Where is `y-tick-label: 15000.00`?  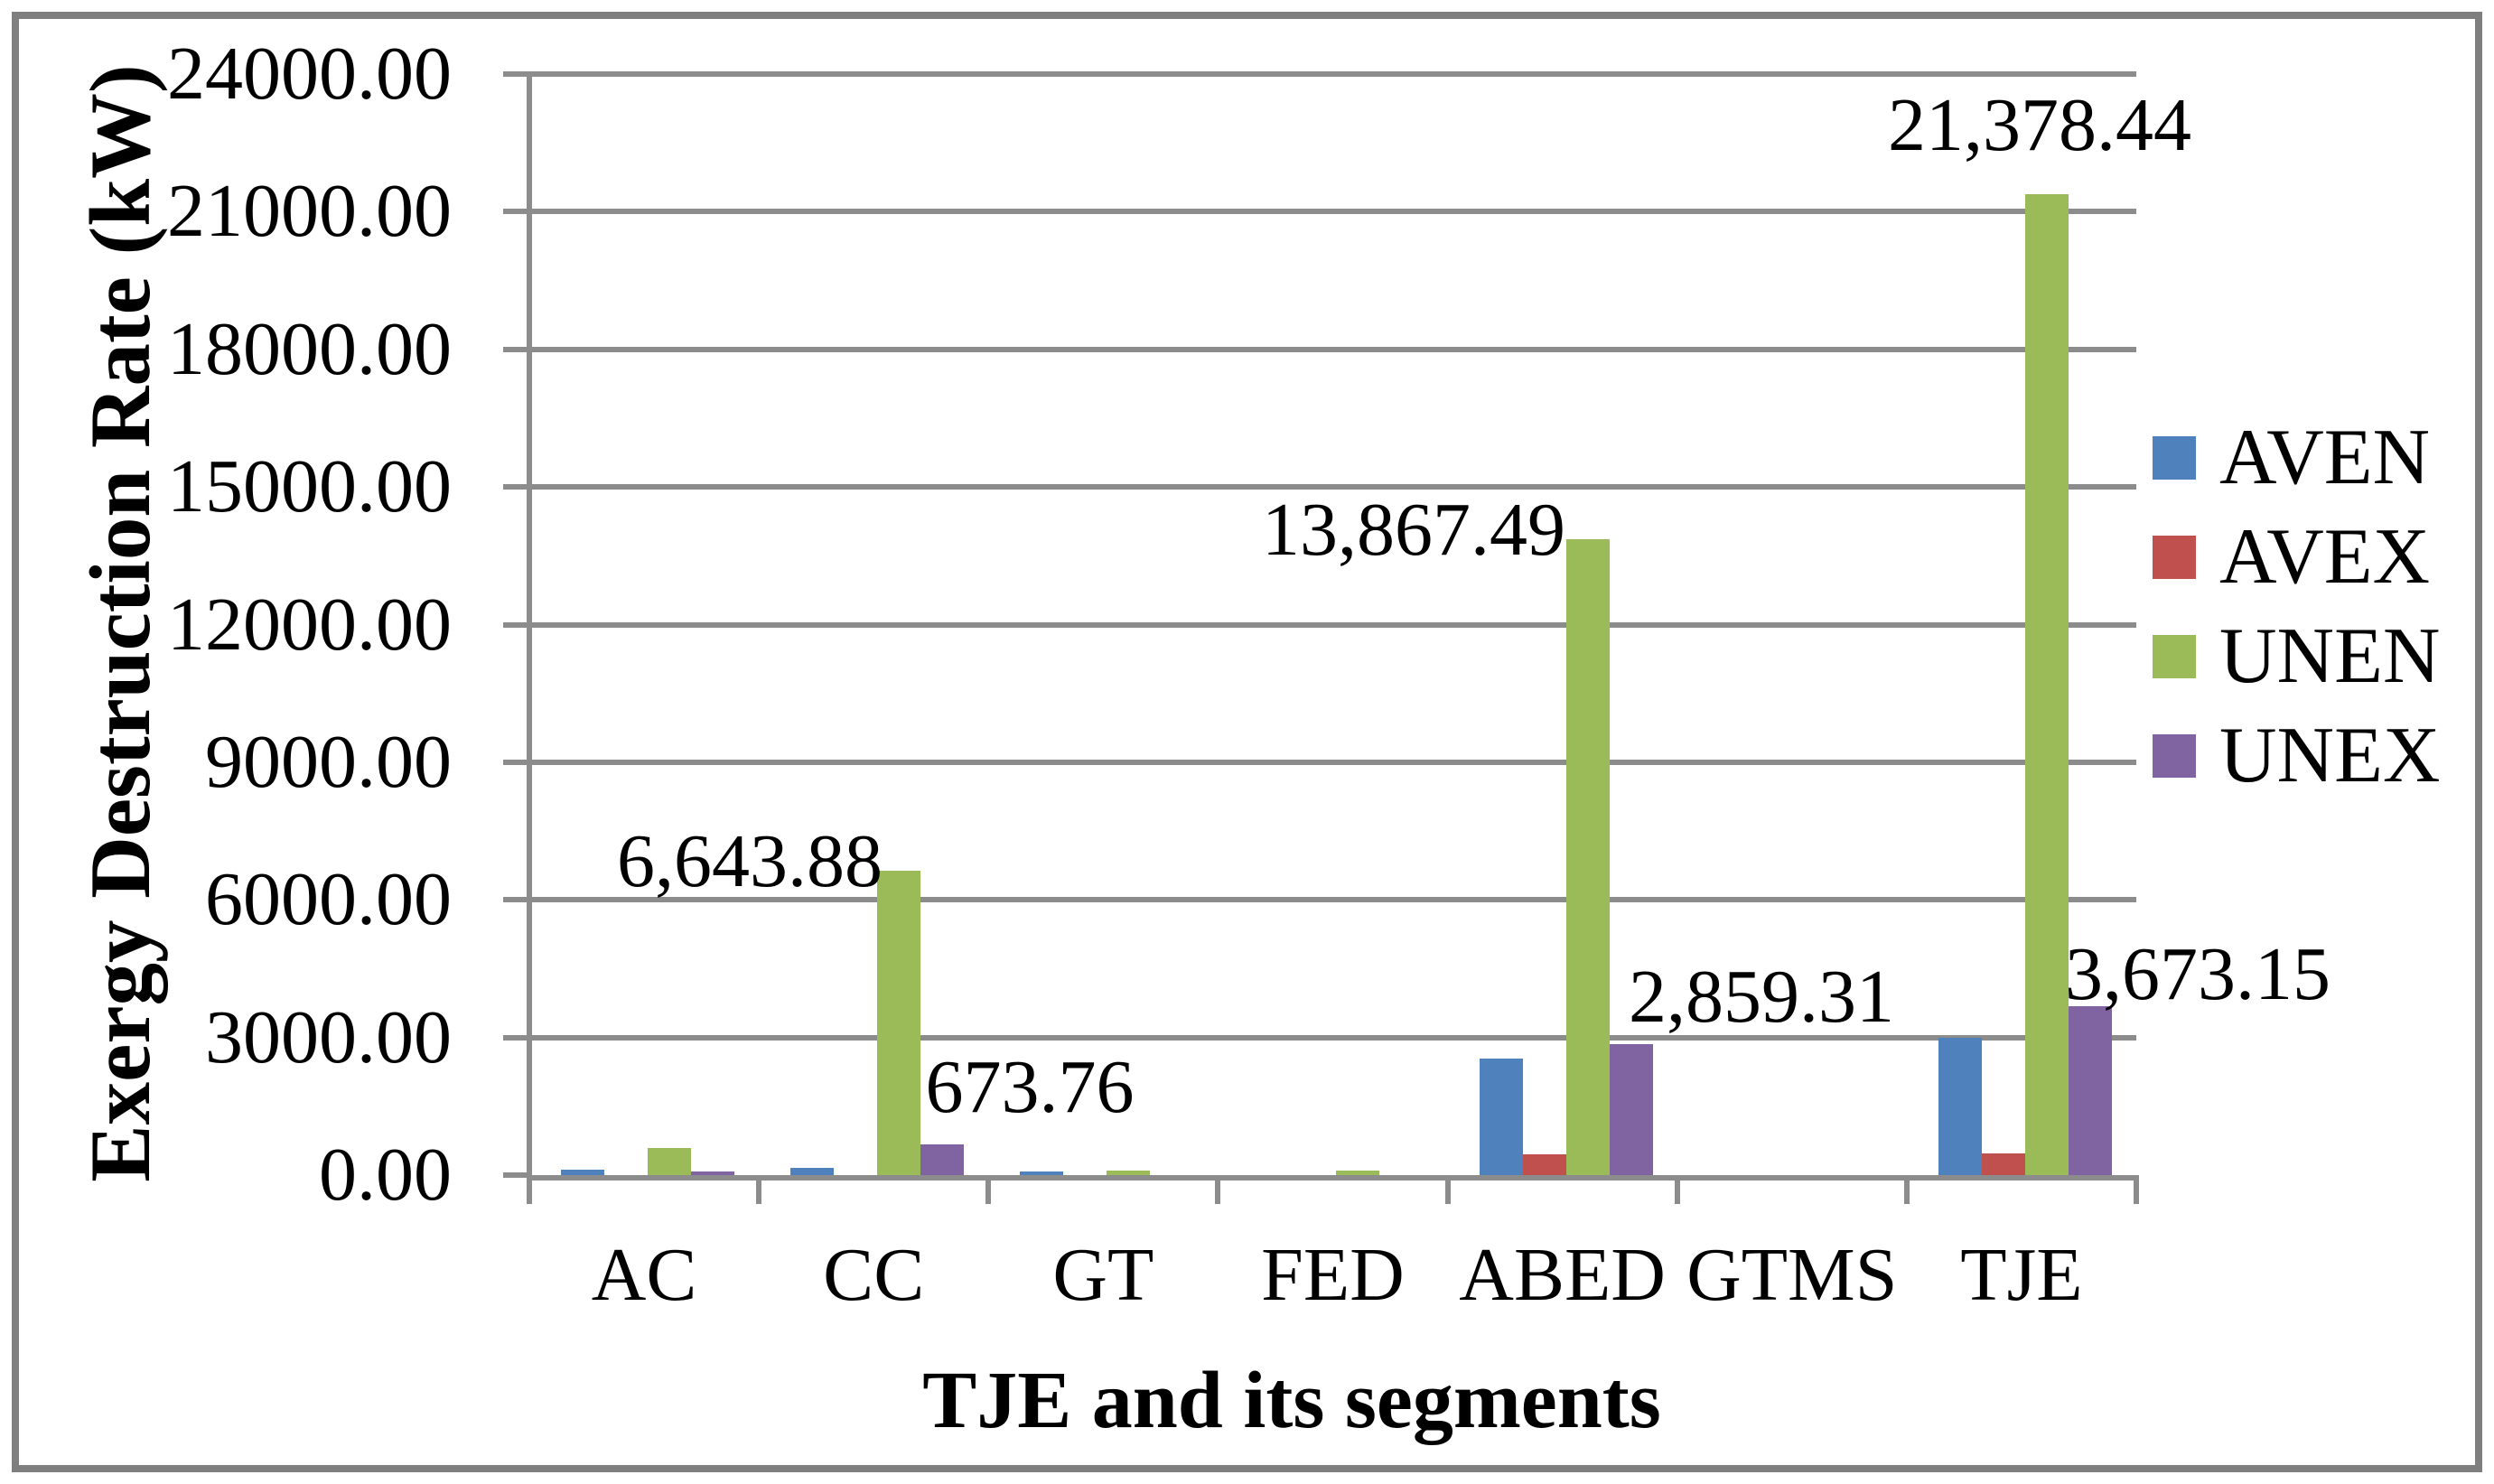
y-tick-label: 15000.00 is located at coordinates (309, 486).